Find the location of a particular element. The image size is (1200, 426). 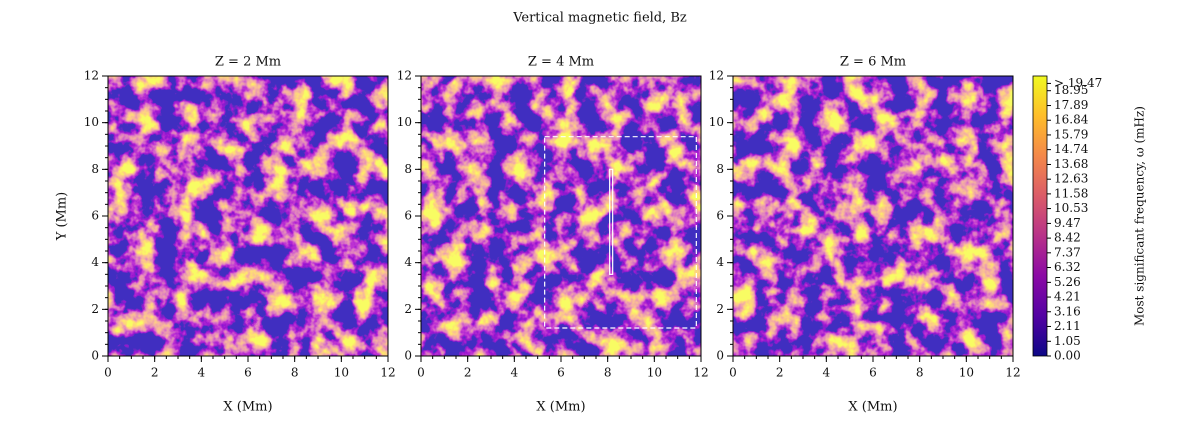

colorbar-tick-label: 2.11 is located at coordinates (1067, 326).